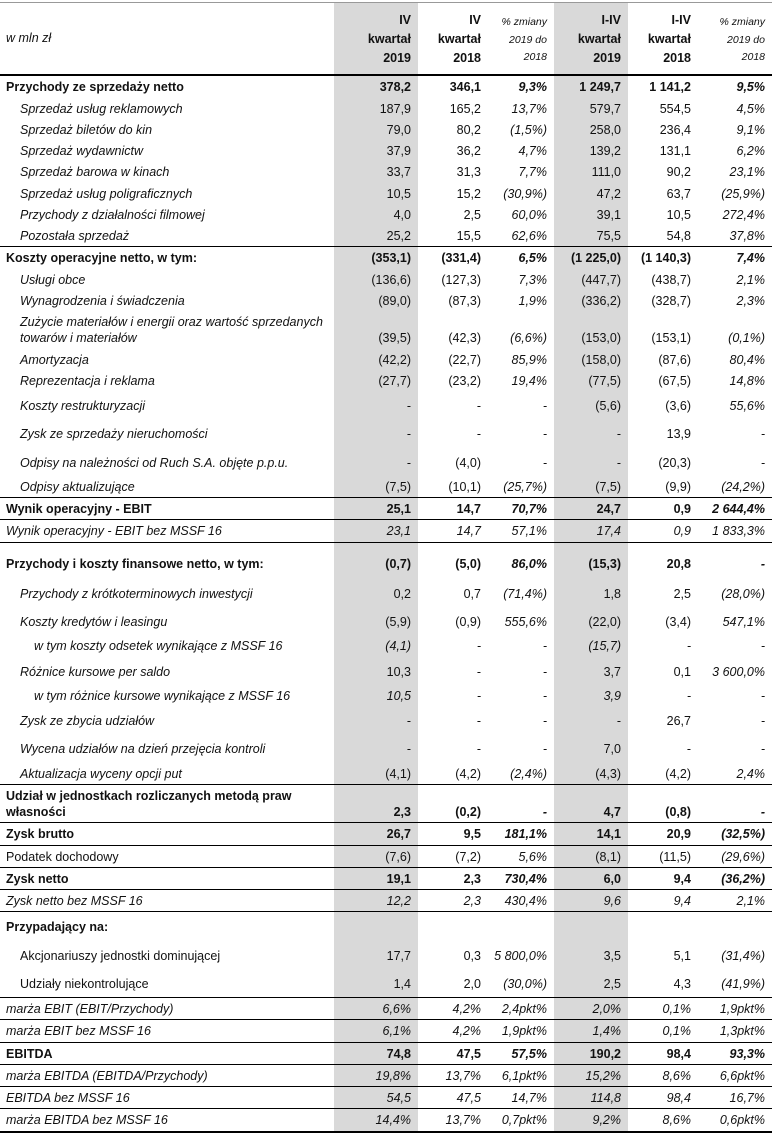  What do you see at coordinates (591, 129) in the screenshot?
I see `cell-value: 258,0` at bounding box center [591, 129].